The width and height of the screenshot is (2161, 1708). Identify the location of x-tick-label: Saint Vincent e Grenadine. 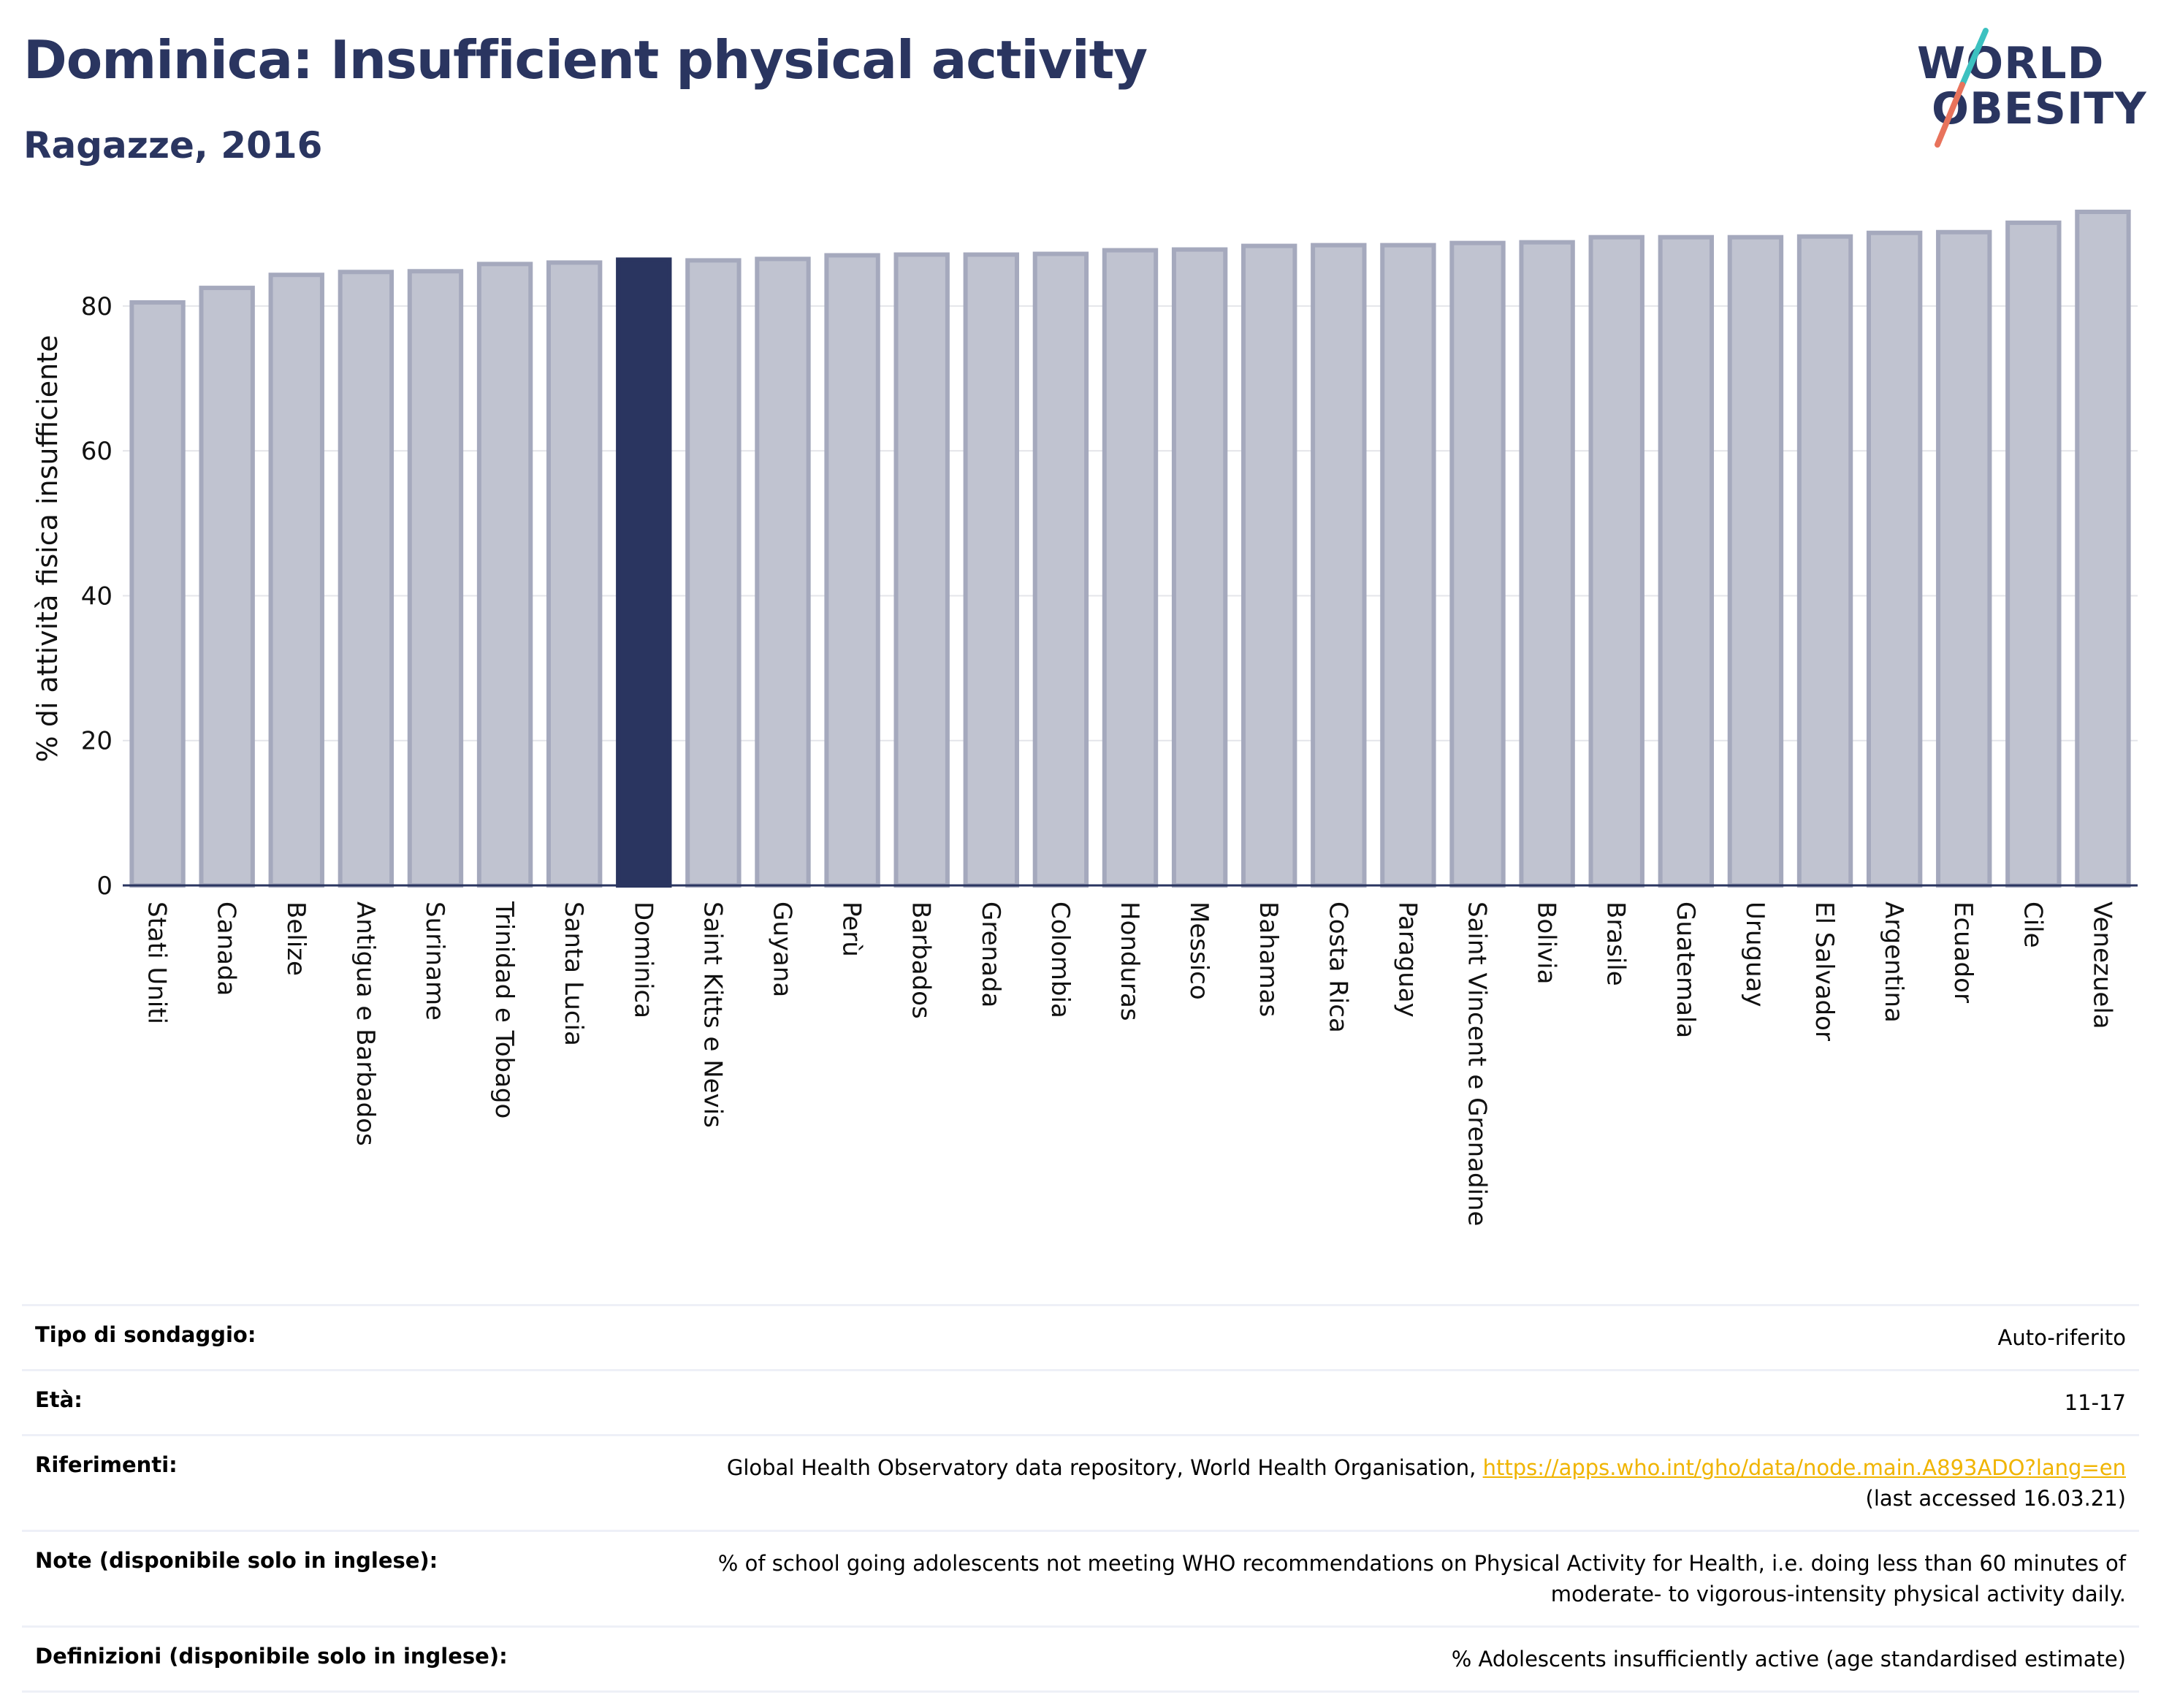
(1477, 1063).